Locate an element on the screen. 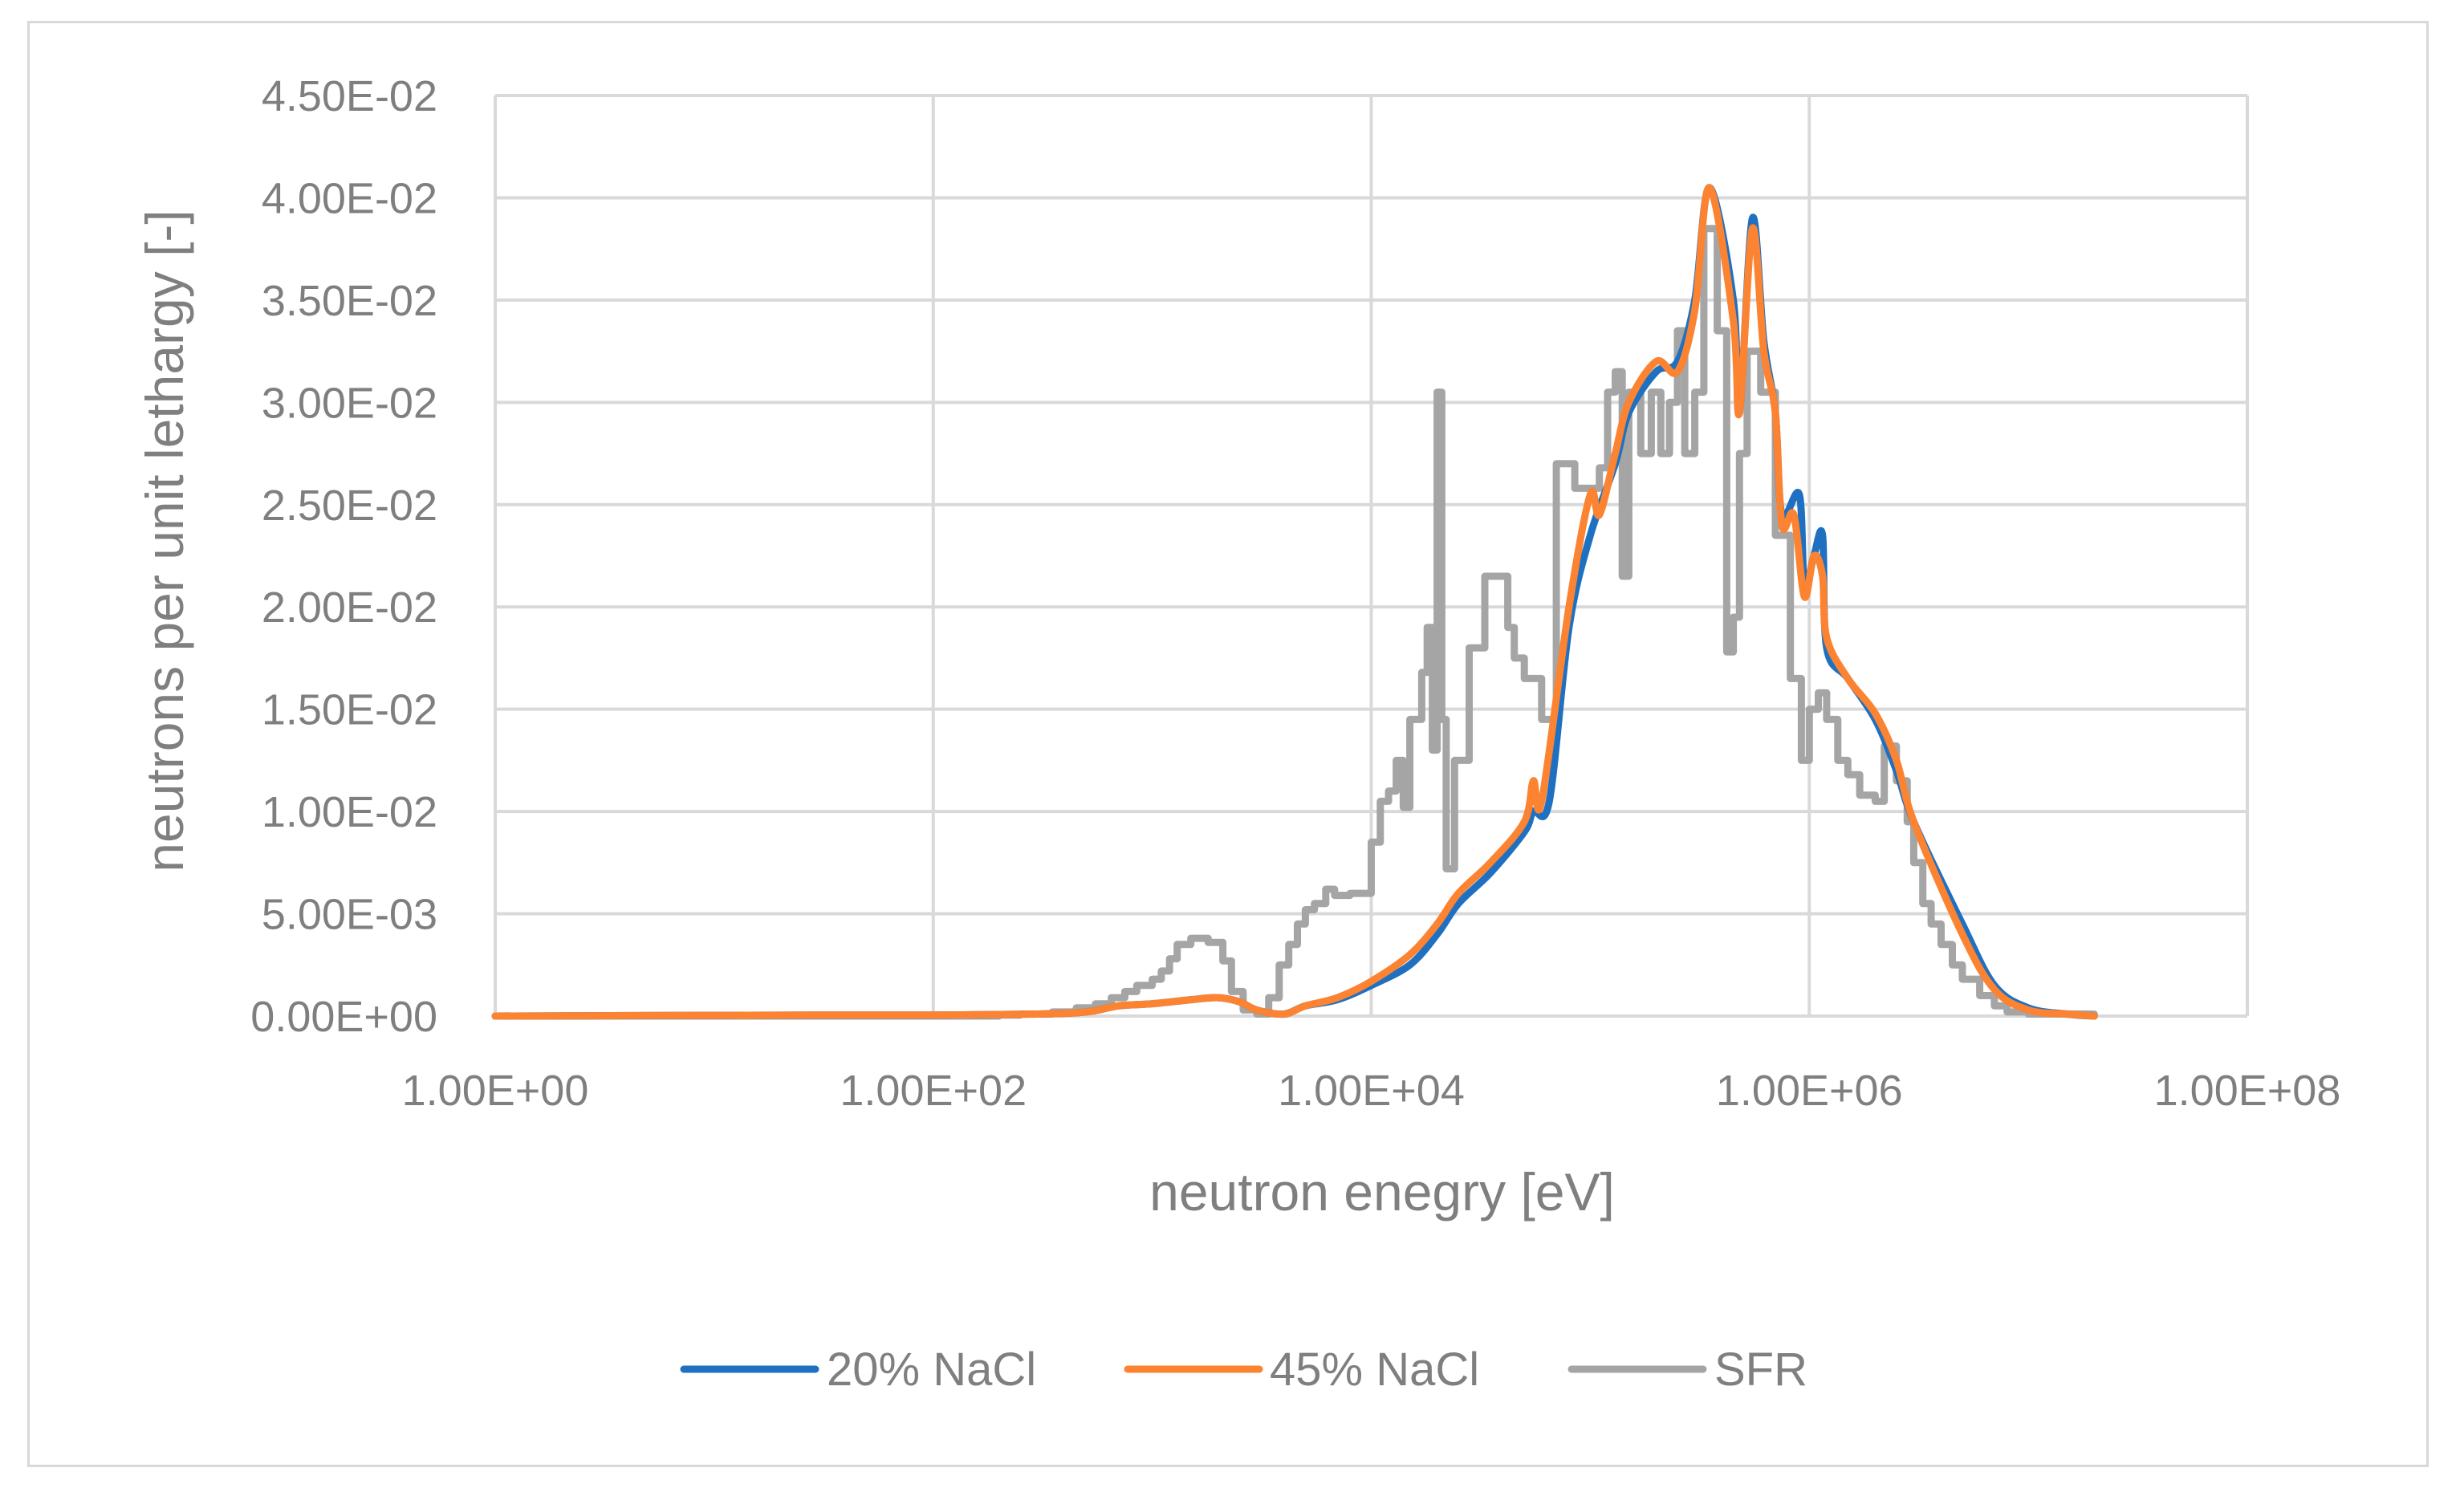  x-tick-label: 1.00E+04 is located at coordinates (1371, 1091).